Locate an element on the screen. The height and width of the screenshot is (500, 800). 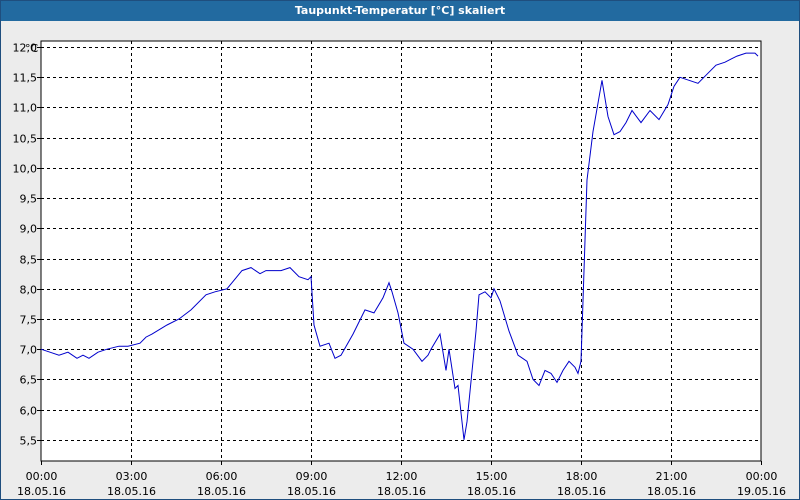
x-tick-time: 12:00 is located at coordinates (402, 476).